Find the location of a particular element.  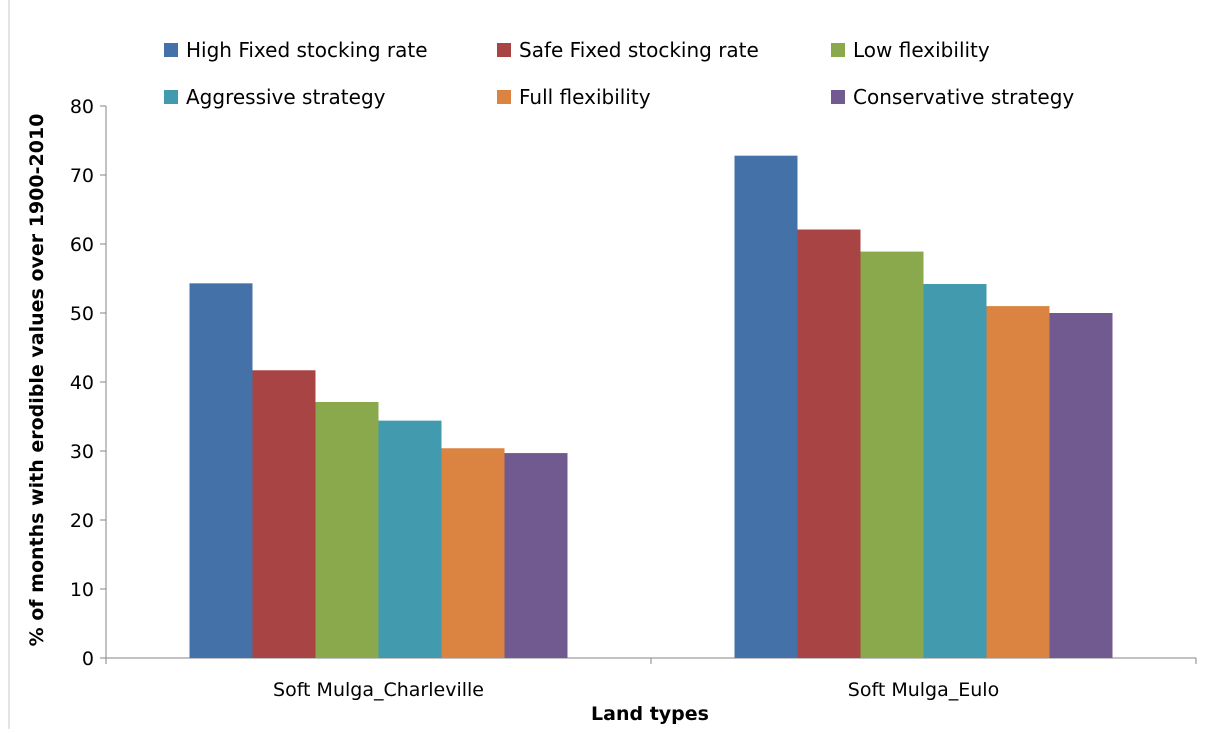

x-category-label: Soft Mulga_Eulo is located at coordinates (923, 690).